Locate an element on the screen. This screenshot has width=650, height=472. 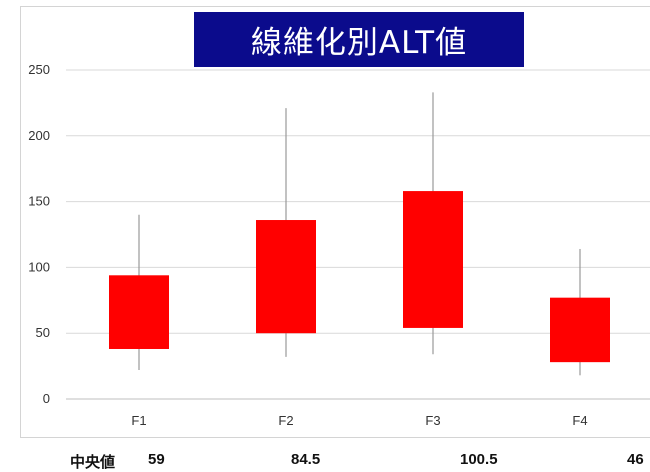
median-value-f4: 46 is located at coordinates (635, 459).